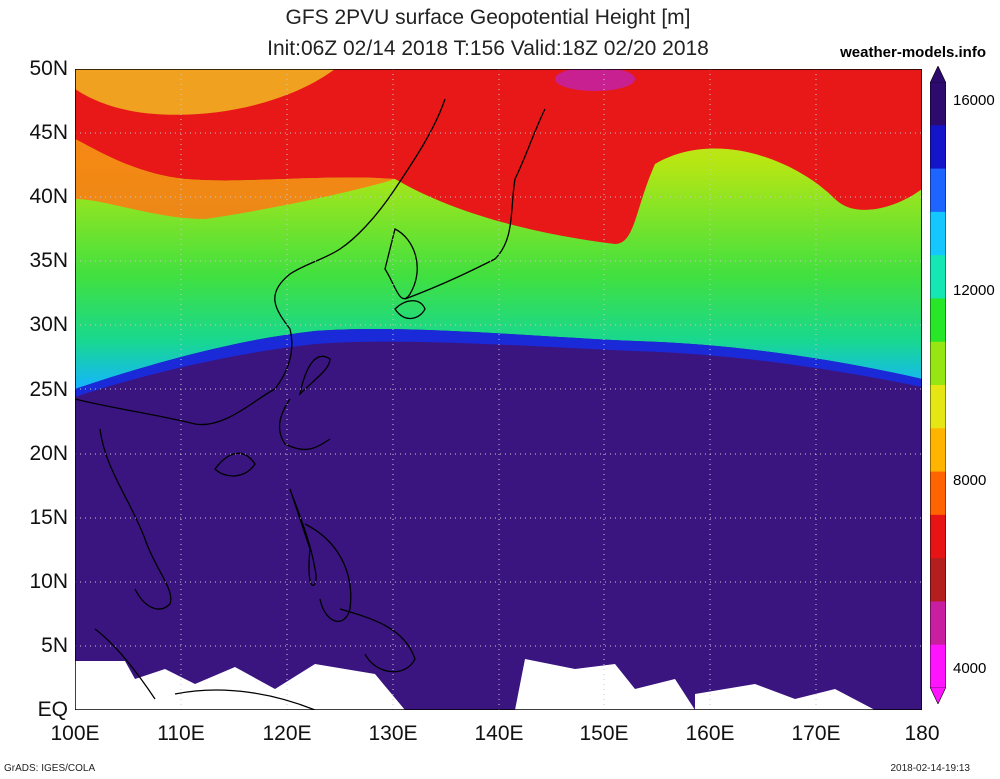 The height and width of the screenshot is (779, 1000). What do you see at coordinates (48, 517) in the screenshot?
I see `lat-label-15n: 15N` at bounding box center [48, 517].